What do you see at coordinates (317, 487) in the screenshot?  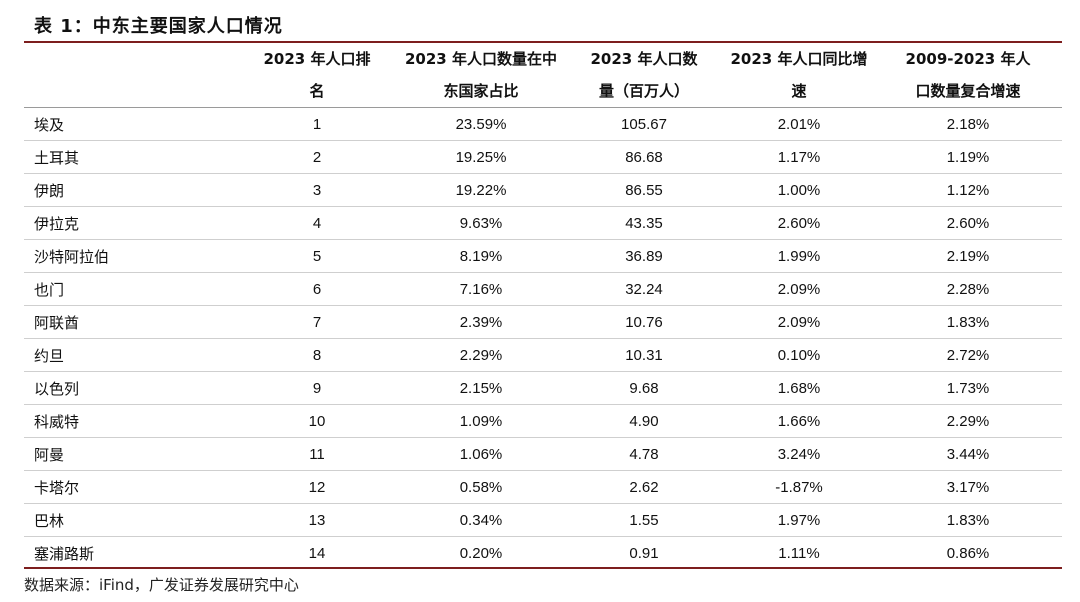 I see `value-cell: 12` at bounding box center [317, 487].